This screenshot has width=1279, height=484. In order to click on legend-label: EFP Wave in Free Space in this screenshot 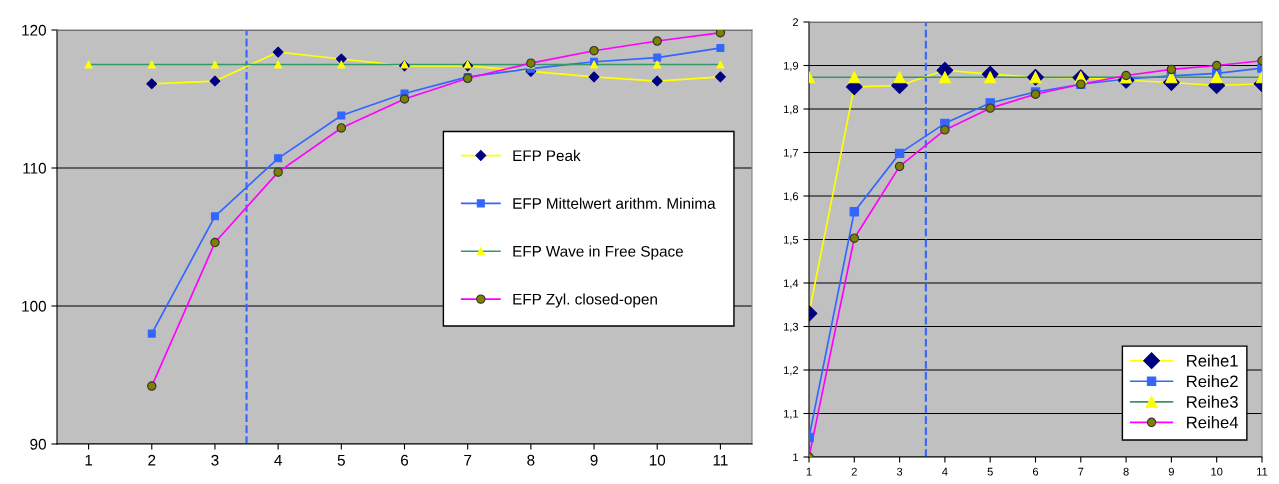, I will do `click(598, 252)`.